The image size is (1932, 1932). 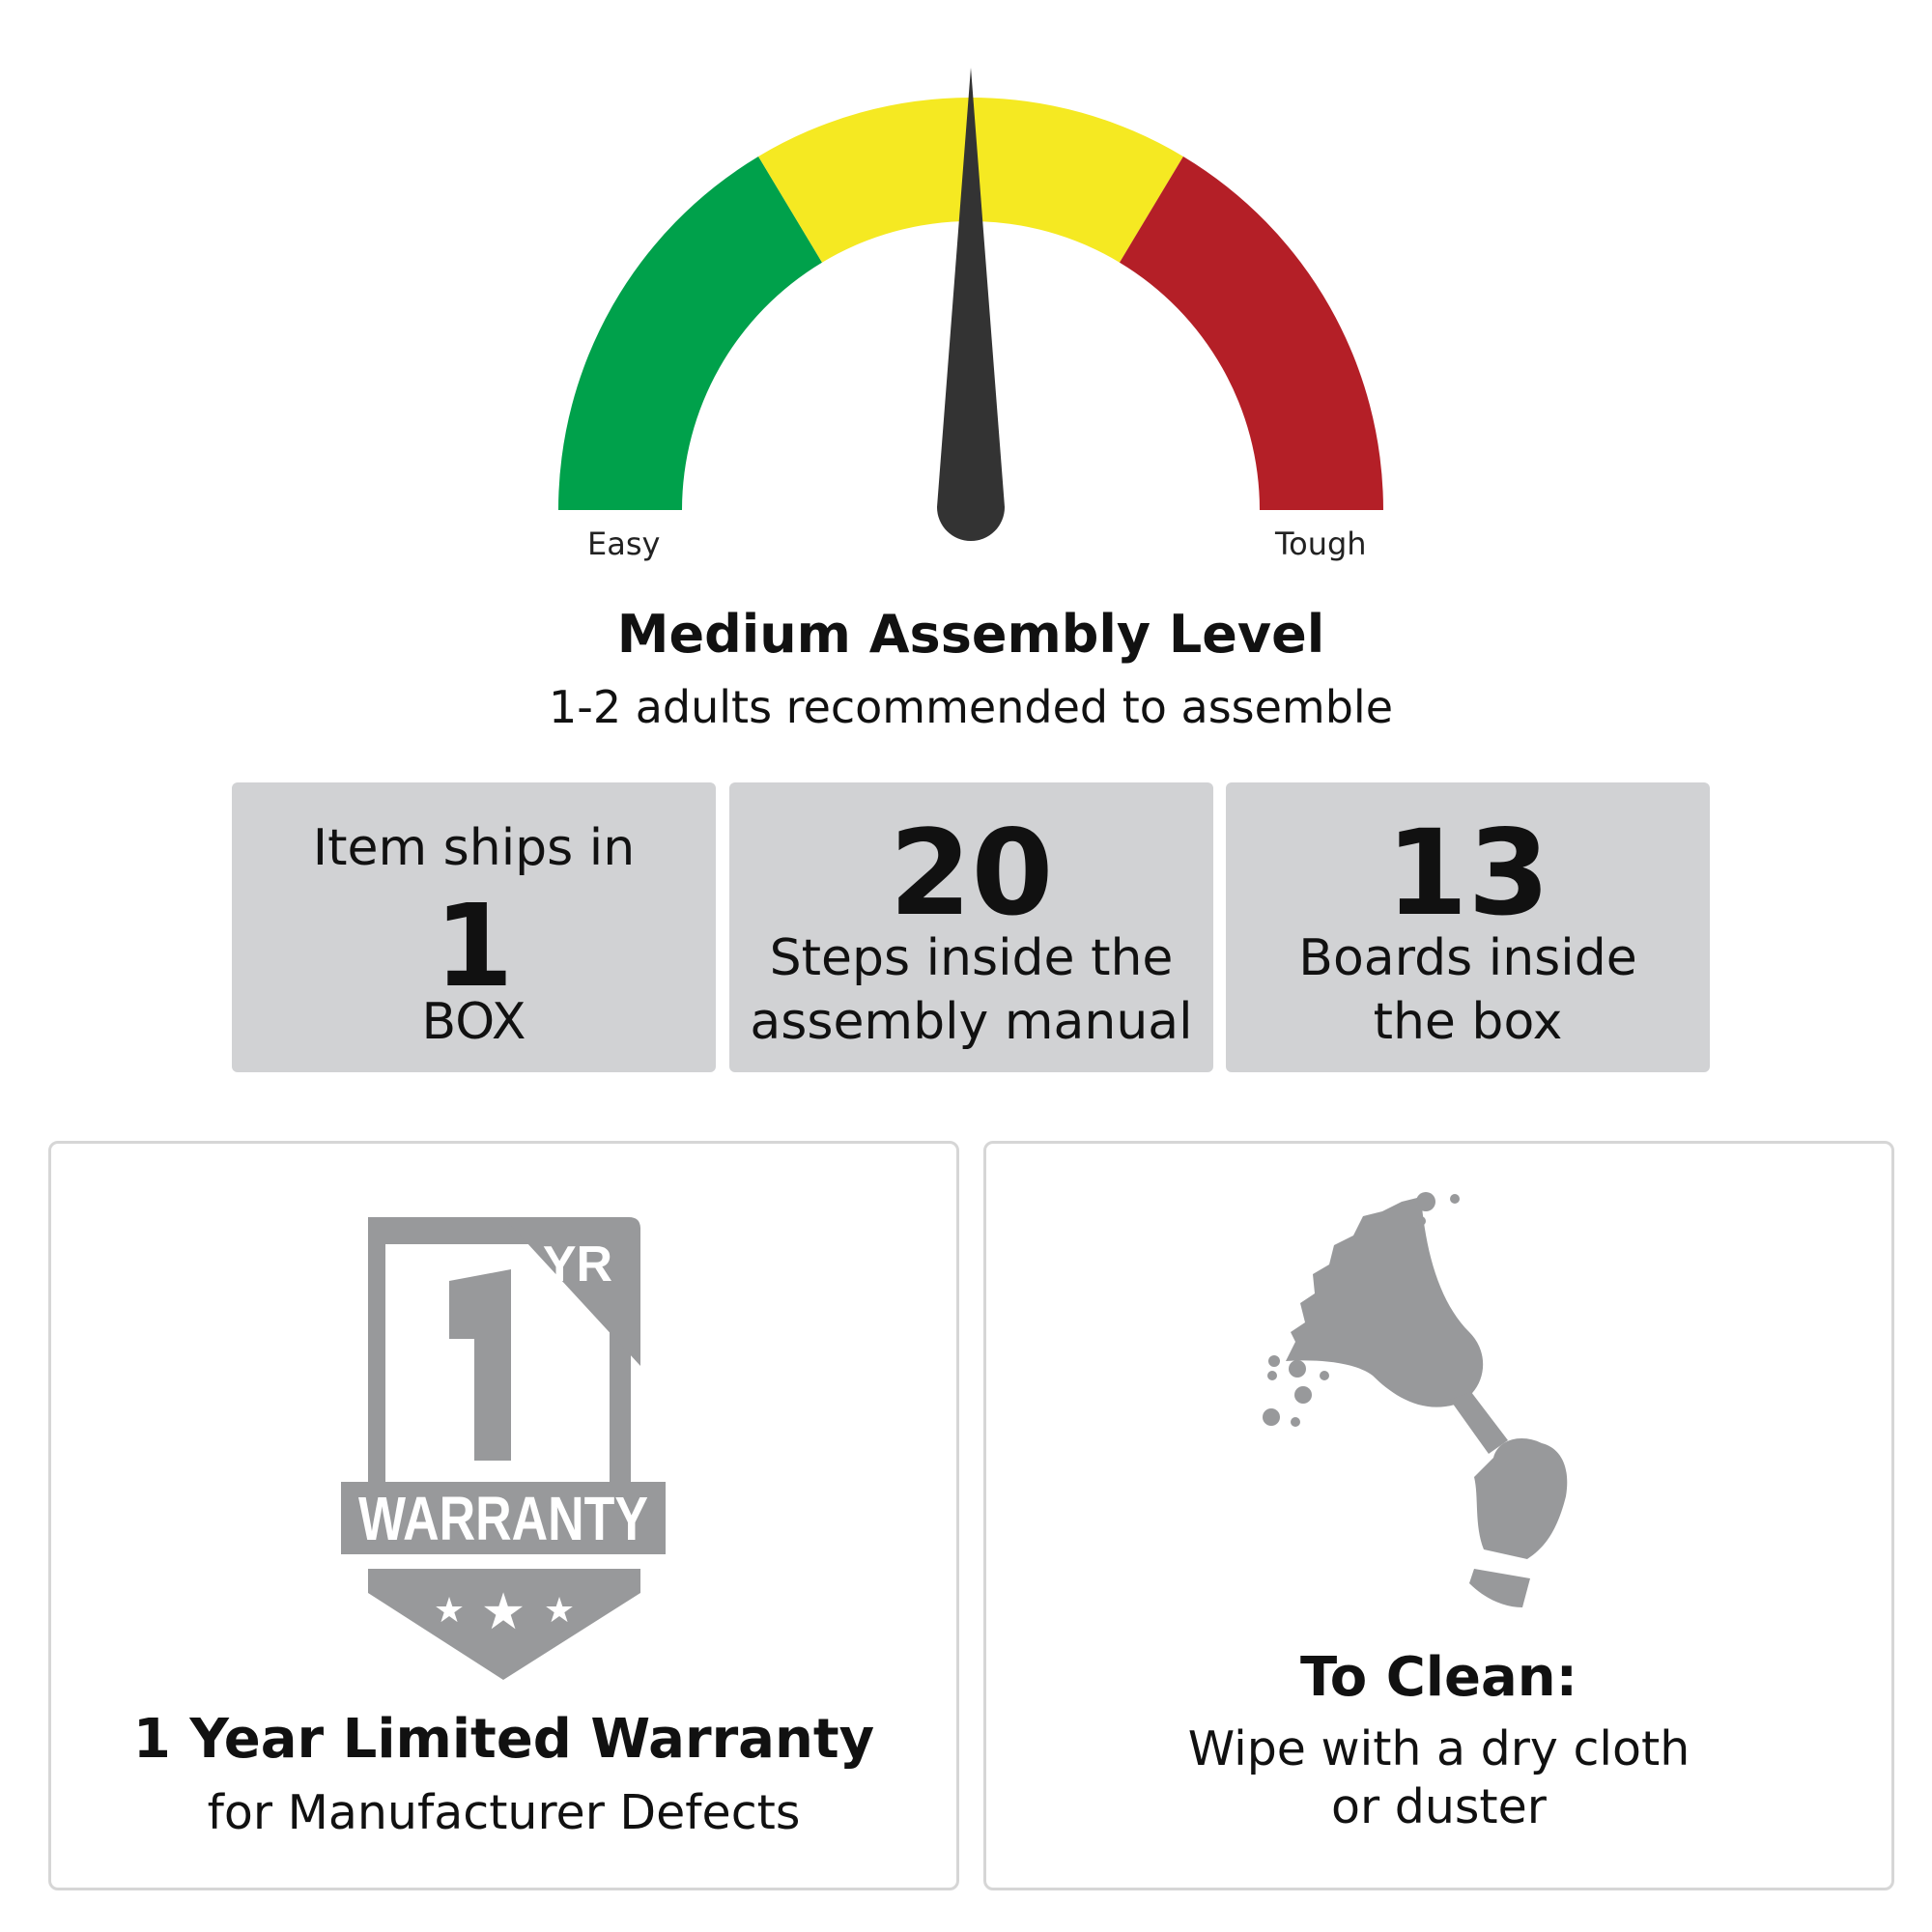 I want to click on stat-steps-value: 20, so click(x=971, y=873).